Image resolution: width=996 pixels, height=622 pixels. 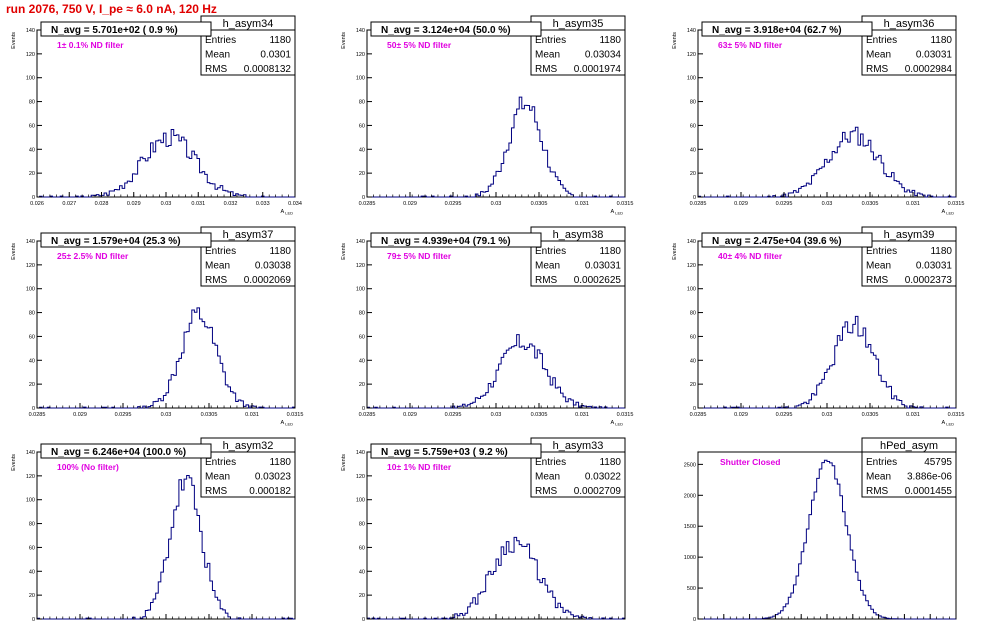 I want to click on filter-label: 100% (No filter), so click(x=88, y=467).